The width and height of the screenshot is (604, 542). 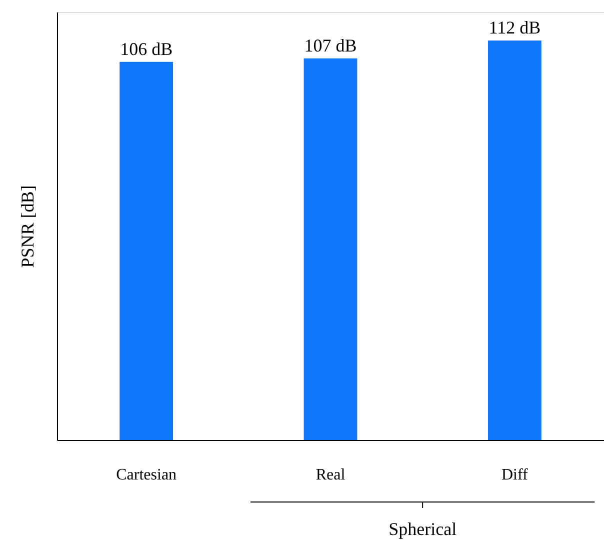 What do you see at coordinates (331, 475) in the screenshot?
I see `x-tick-label: Real` at bounding box center [331, 475].